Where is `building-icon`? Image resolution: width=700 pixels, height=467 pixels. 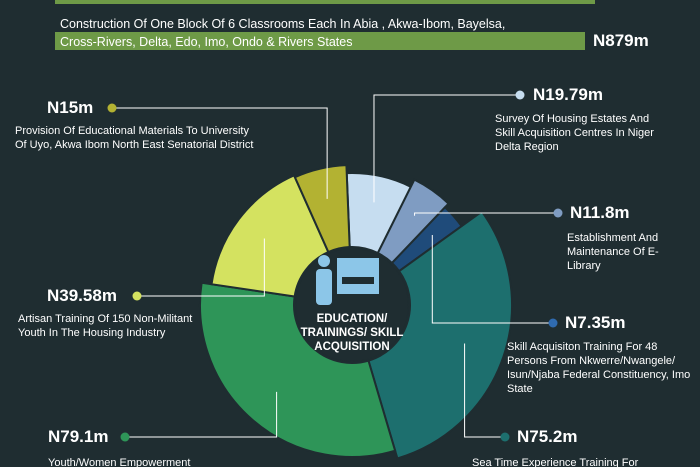
building-icon is located at coordinates (358, 276).